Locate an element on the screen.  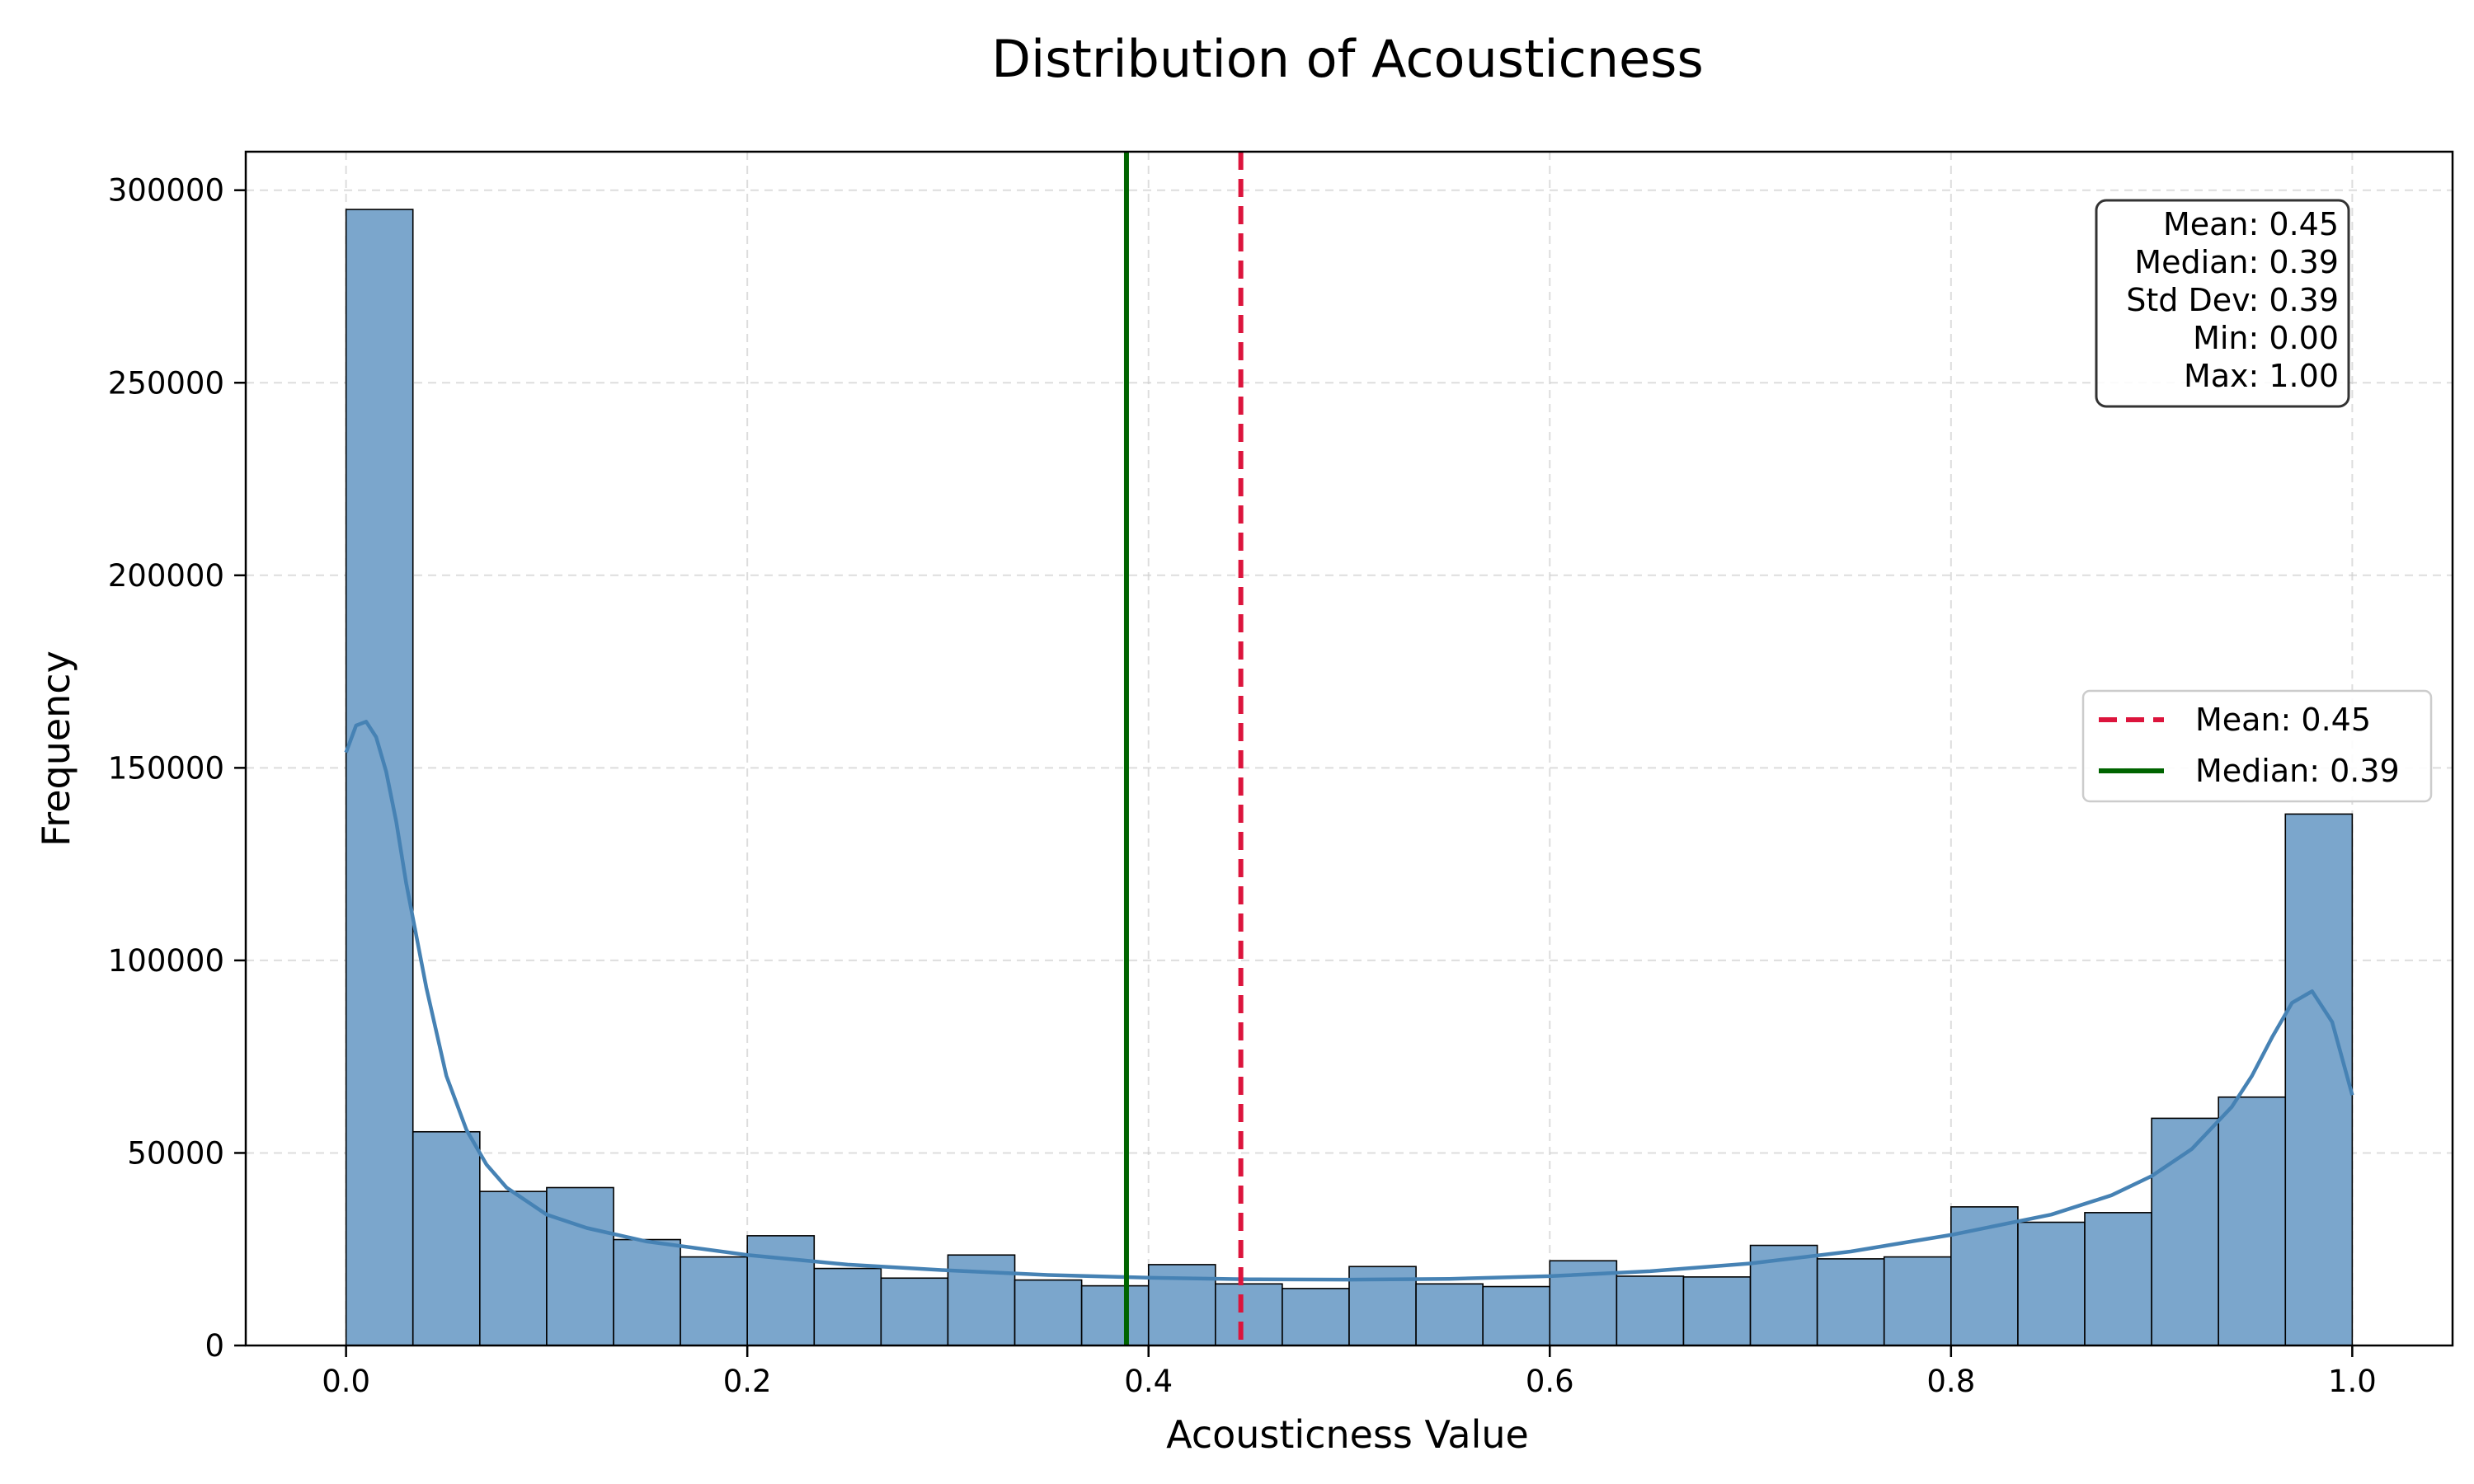
x-tick-label: 0.6 is located at coordinates (1550, 1381).